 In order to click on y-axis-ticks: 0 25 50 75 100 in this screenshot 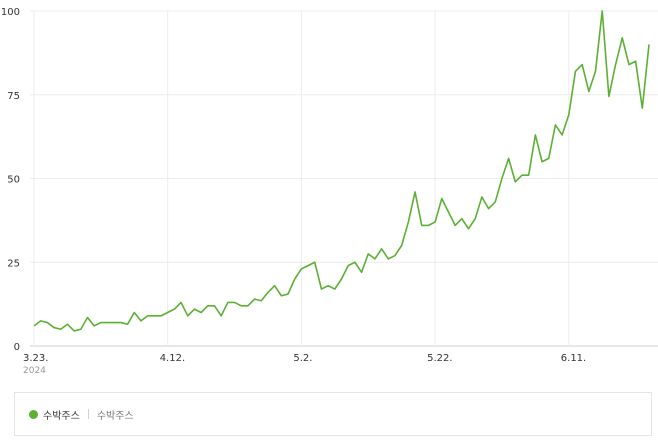, I will do `click(10, 180)`.